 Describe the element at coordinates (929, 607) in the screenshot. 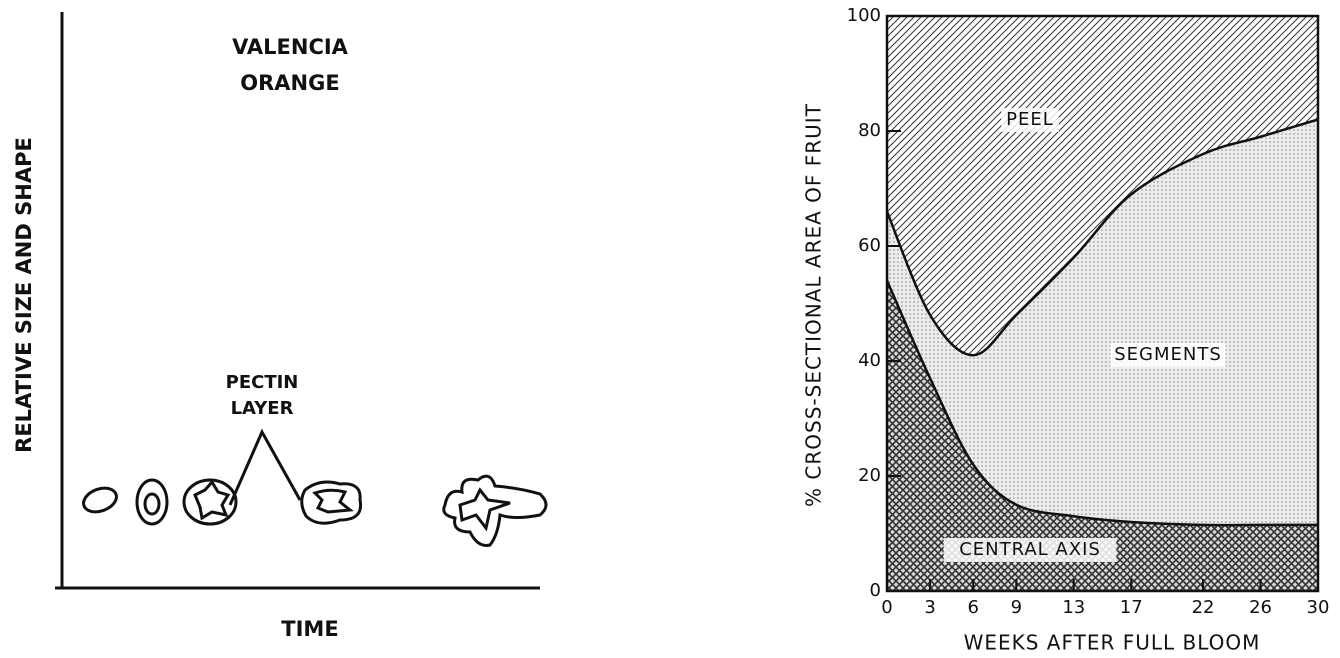

I see `x-tick-label: 3` at that location.